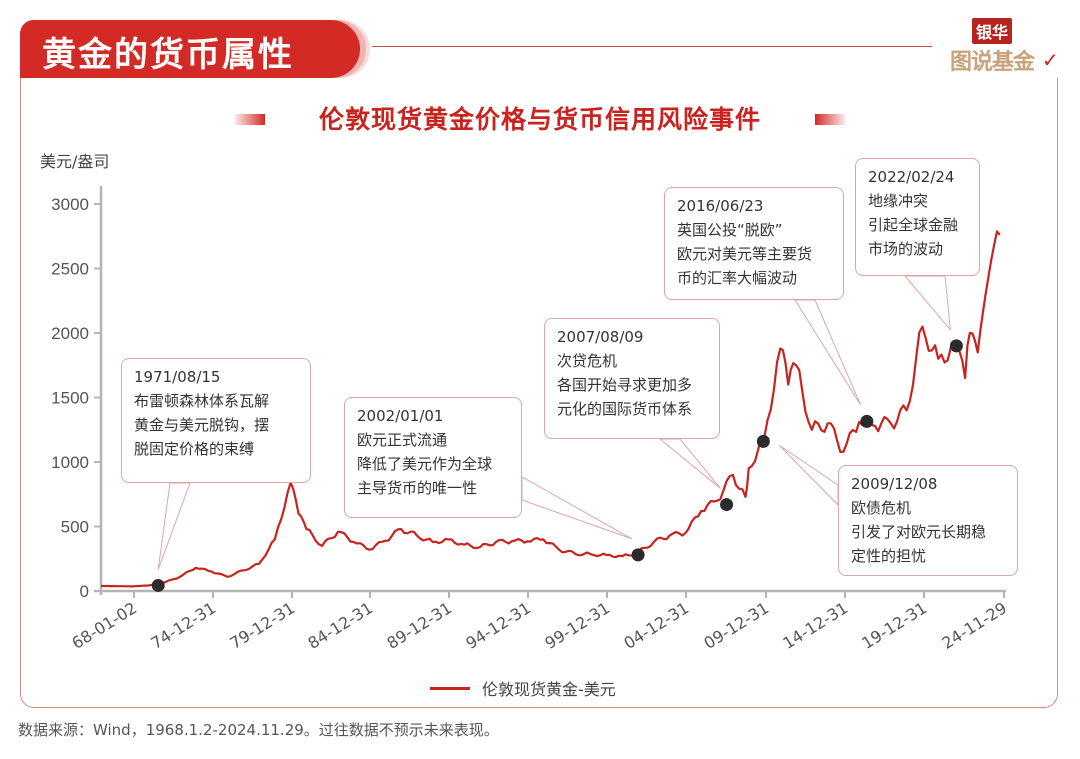 The width and height of the screenshot is (1080, 759). What do you see at coordinates (498, 625) in the screenshot?
I see `x-tick-label: 94-12-31` at bounding box center [498, 625].